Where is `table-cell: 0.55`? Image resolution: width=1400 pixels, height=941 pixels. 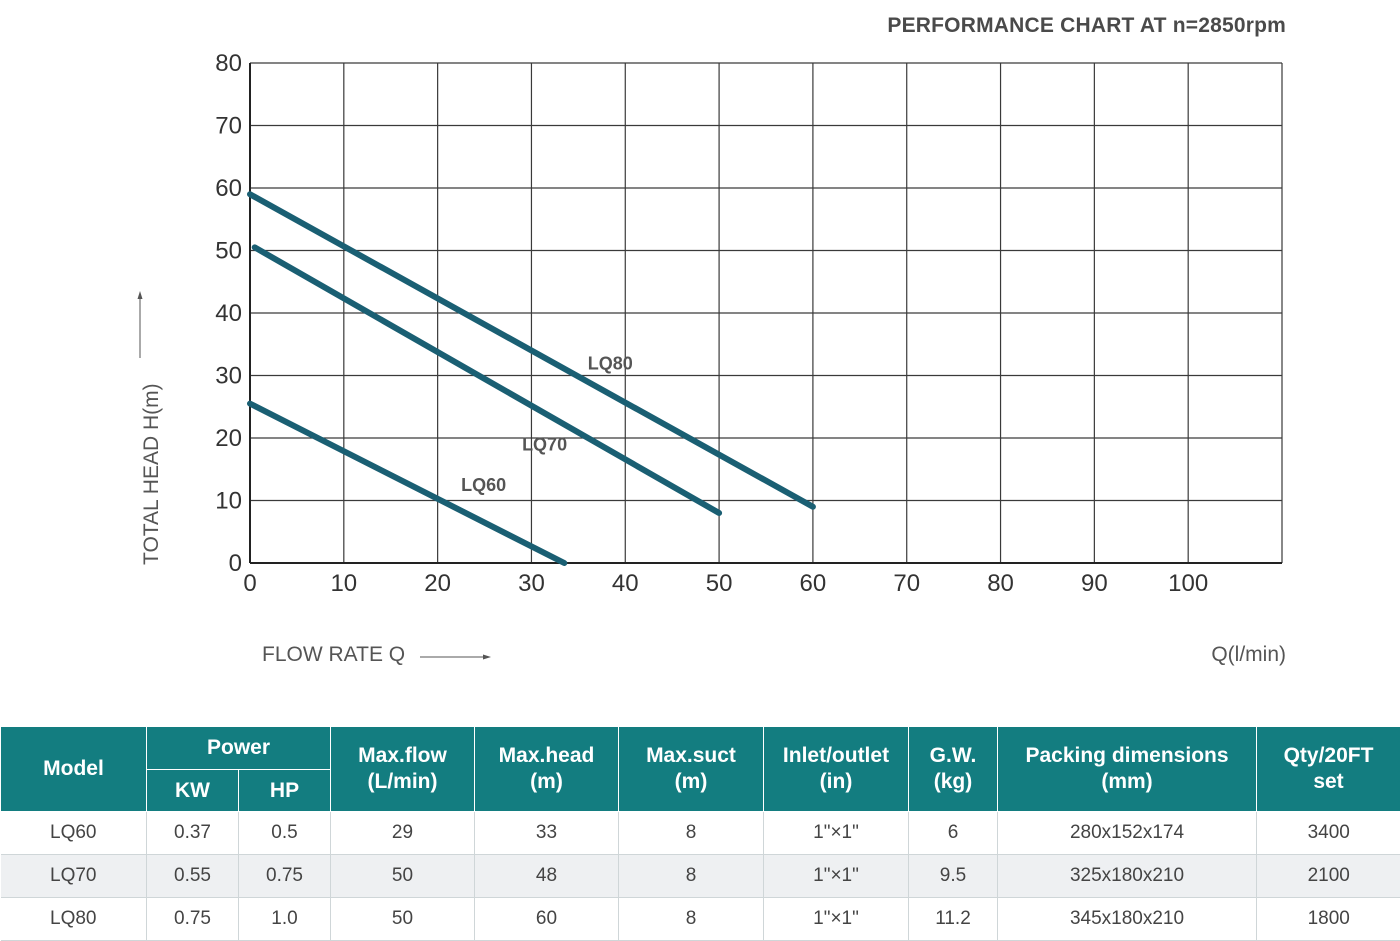 table-cell: 0.55 is located at coordinates (193, 876).